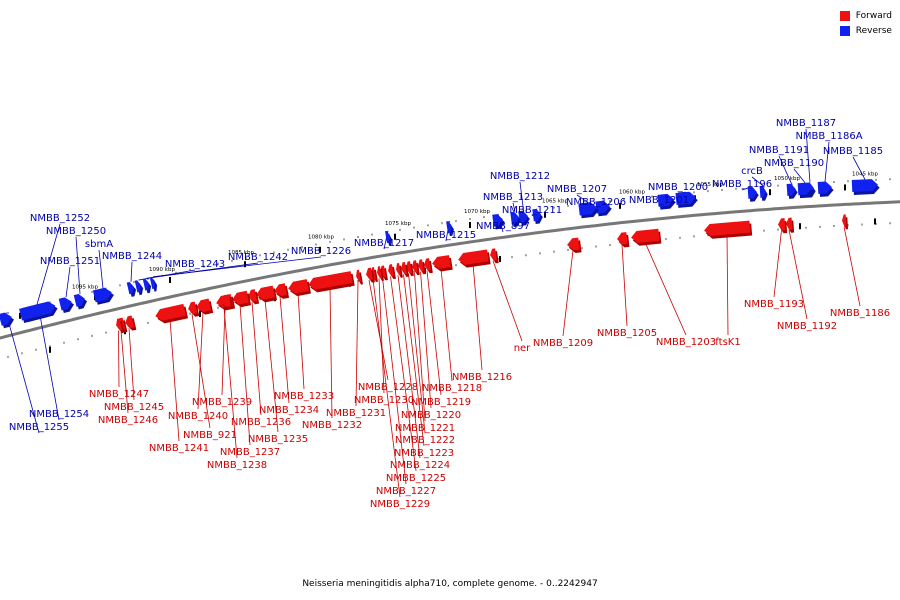 This screenshot has width=900, height=600. Describe the element at coordinates (39, 427) in the screenshot. I see `gene-label-nmbb_1255: NMBB_1255` at that location.